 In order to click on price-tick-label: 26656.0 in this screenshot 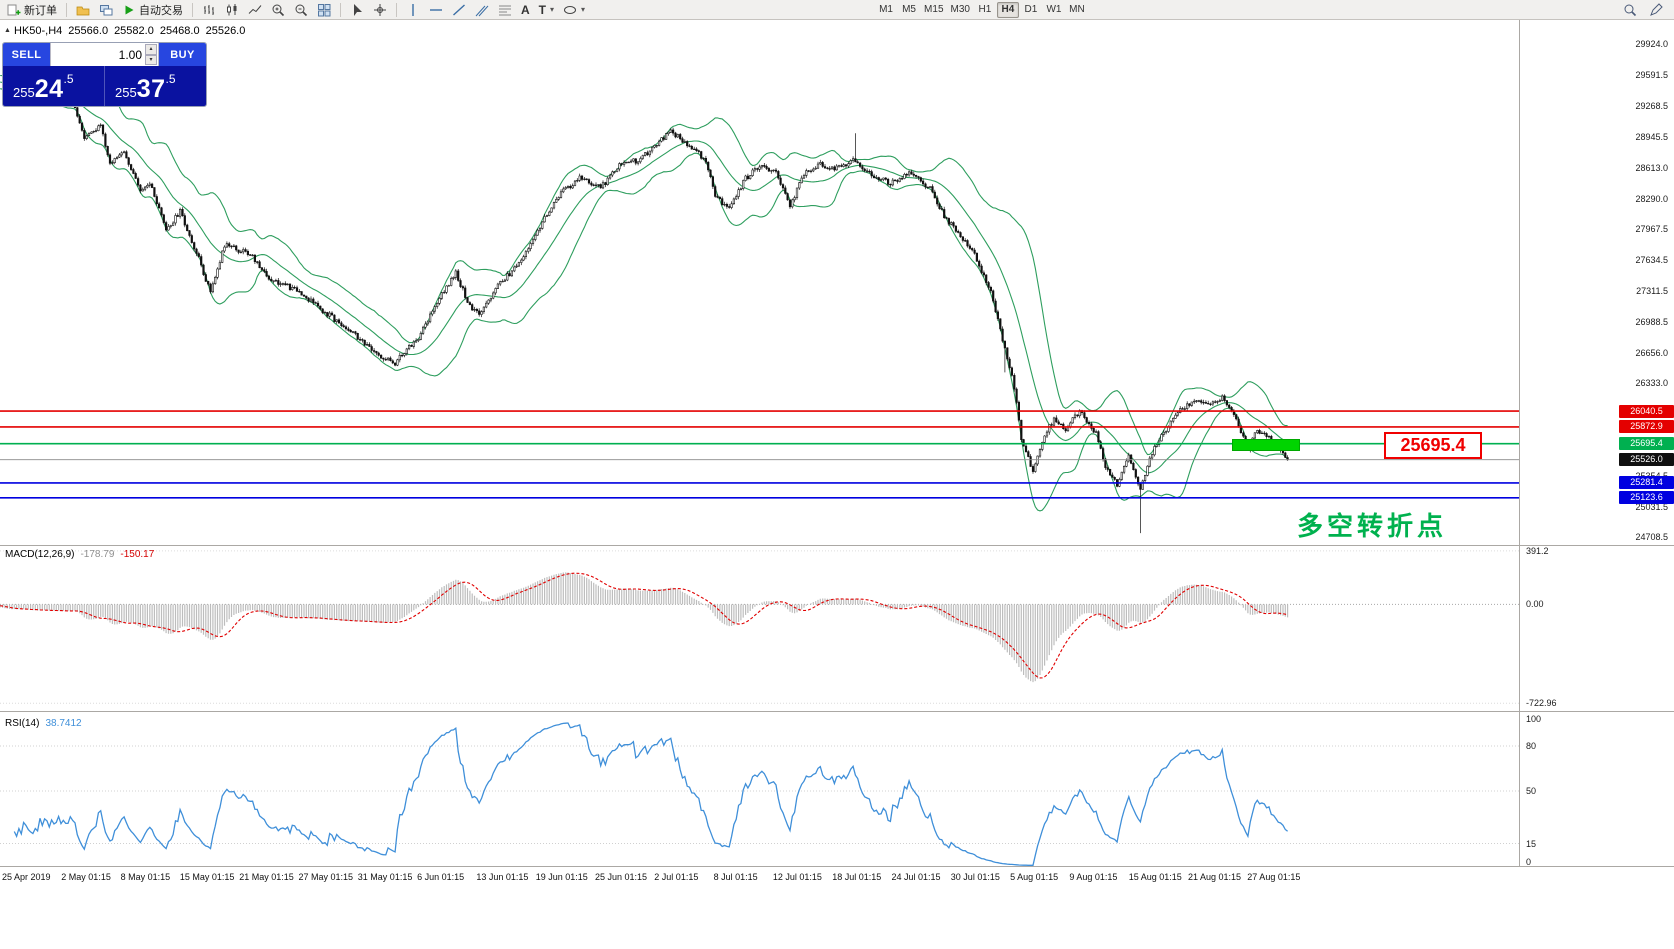, I will do `click(1651, 352)`.